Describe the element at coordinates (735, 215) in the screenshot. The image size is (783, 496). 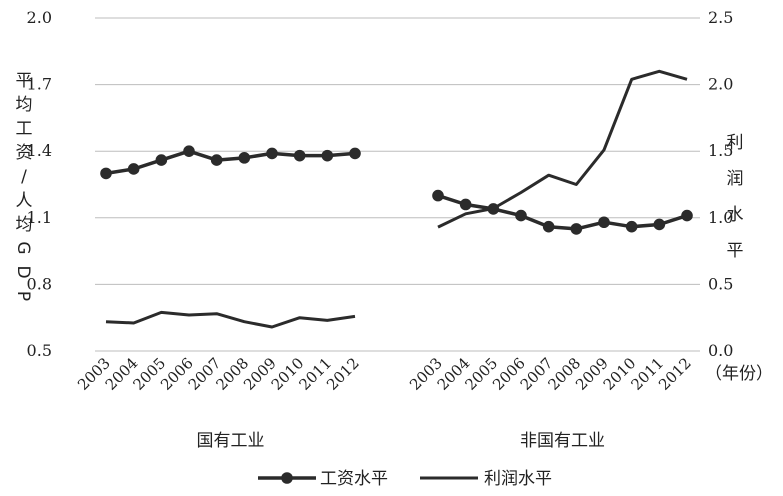
I see `y-right-axis-label: 水` at that location.